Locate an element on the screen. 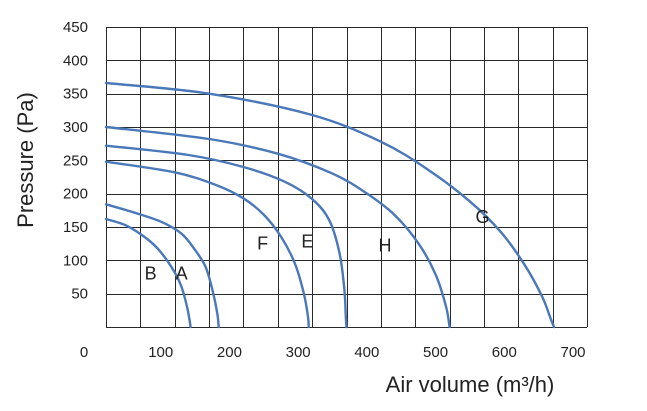 This screenshot has height=411, width=647. chart-curve-labels: B A F E H G is located at coordinates (317, 245).